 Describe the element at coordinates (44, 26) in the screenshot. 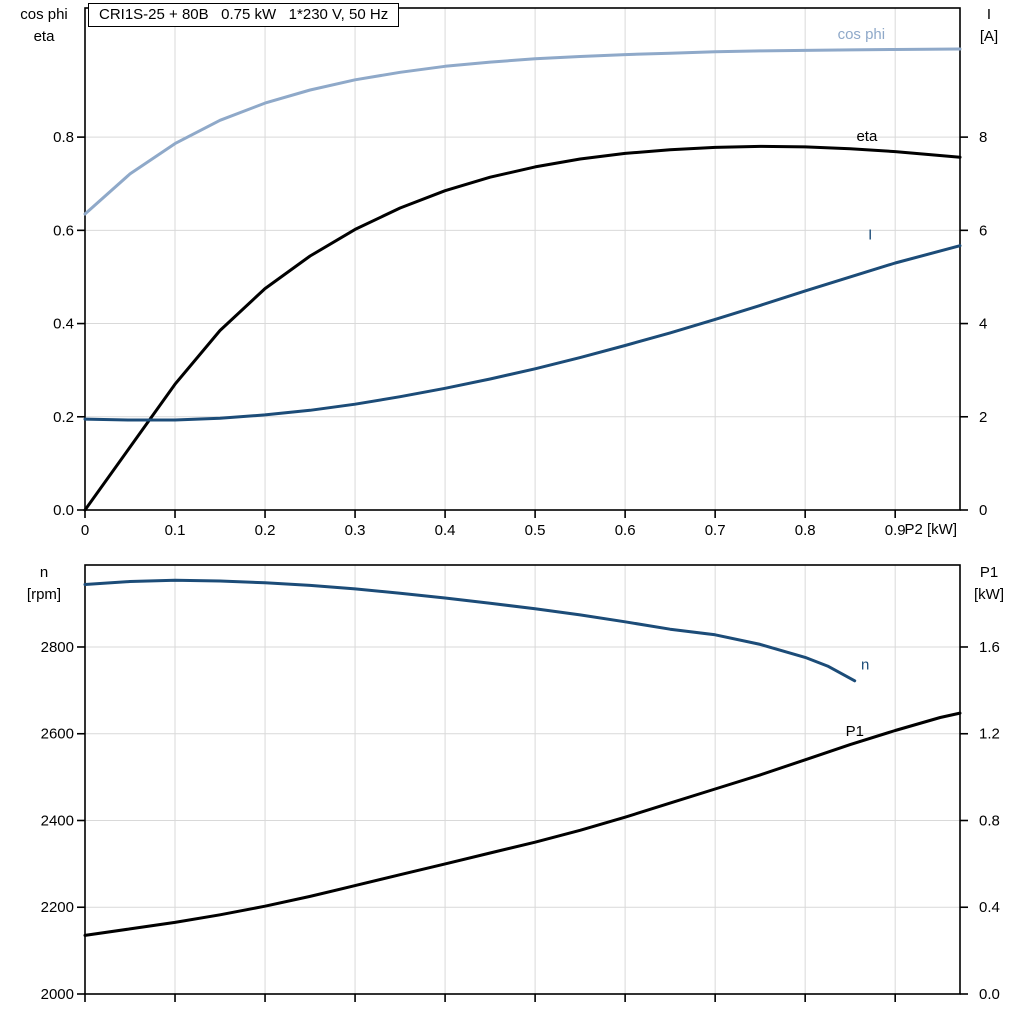

I see `top-left-axis-title: cos phi eta` at that location.